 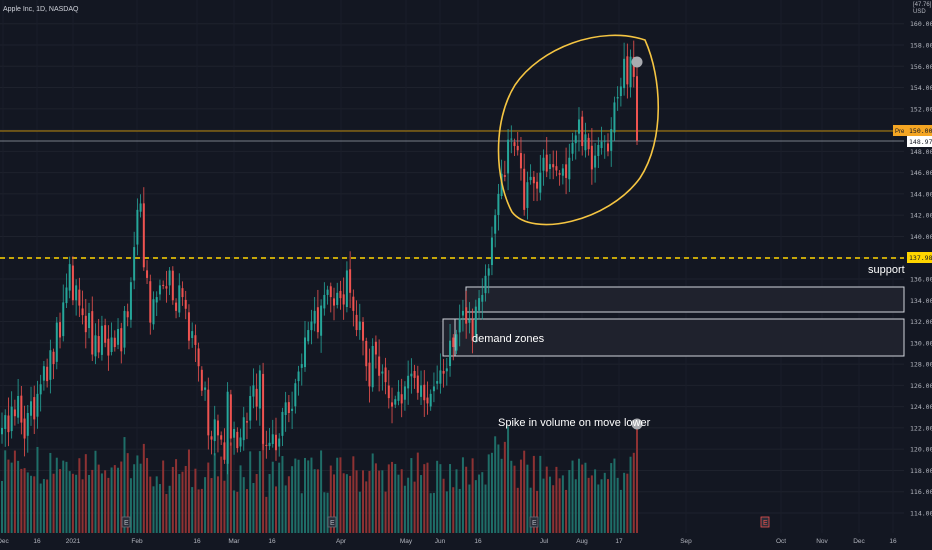 I want to click on symbol-title: Apple Inc, 1D, NASDAQ, so click(x=41, y=9).